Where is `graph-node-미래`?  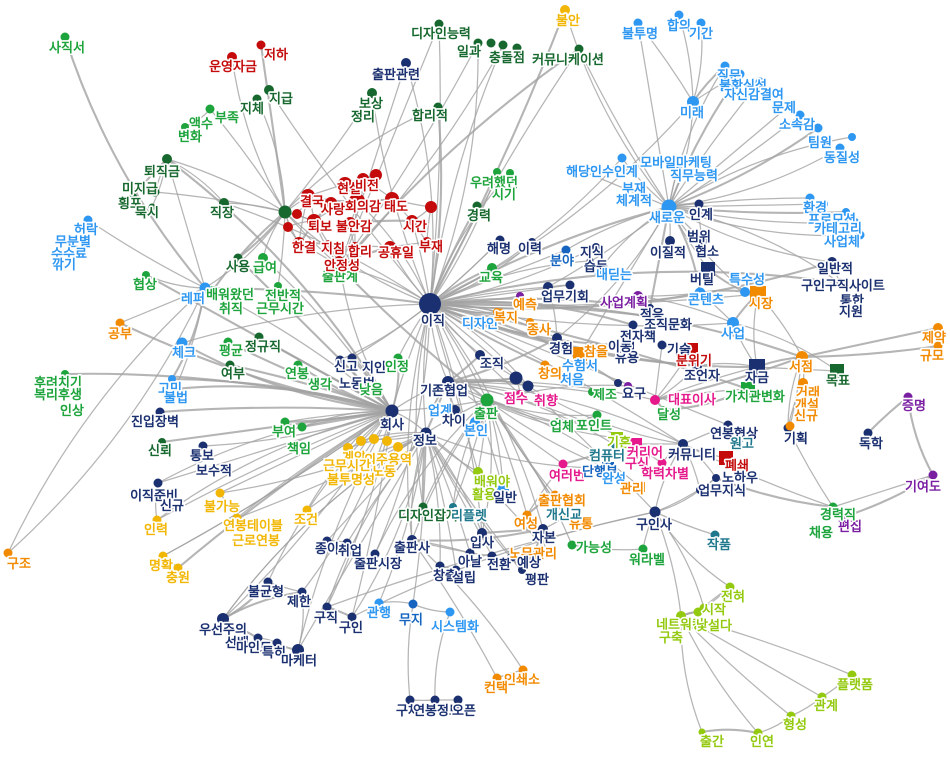 graph-node-미래 is located at coordinates (693, 102).